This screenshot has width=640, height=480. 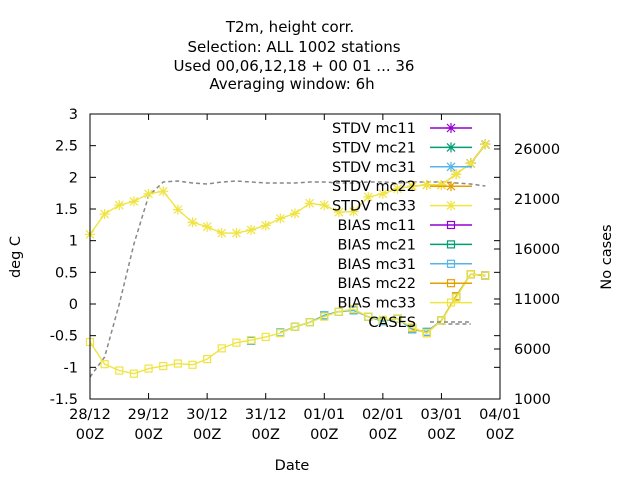 What do you see at coordinates (537, 250) in the screenshot?
I see `y2-tick-label: 16000` at bounding box center [537, 250].